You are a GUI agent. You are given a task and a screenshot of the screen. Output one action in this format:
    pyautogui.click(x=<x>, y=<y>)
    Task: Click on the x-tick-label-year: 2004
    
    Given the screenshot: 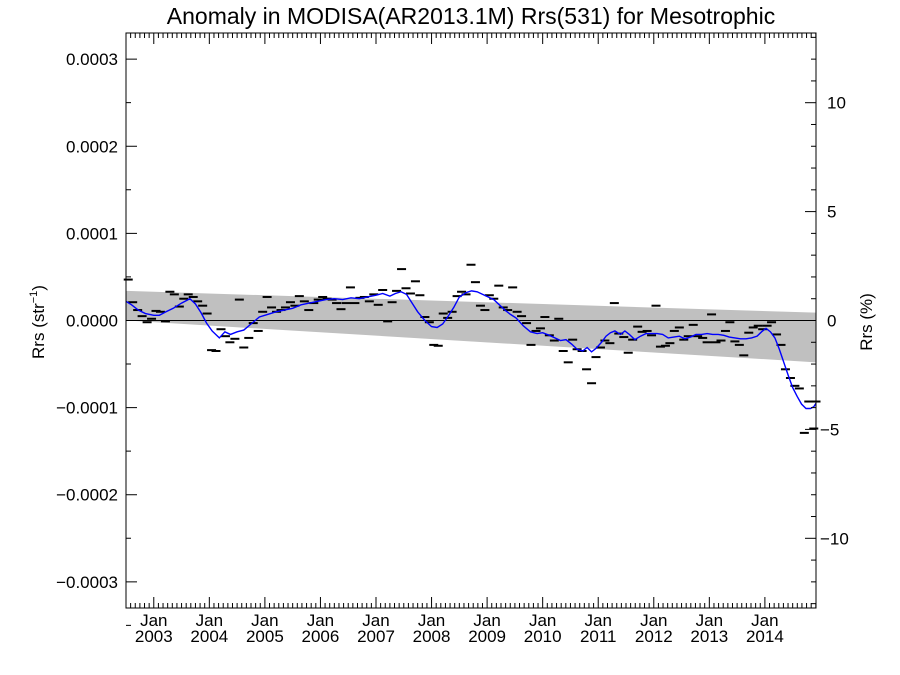 What is the action you would take?
    pyautogui.click(x=209, y=636)
    